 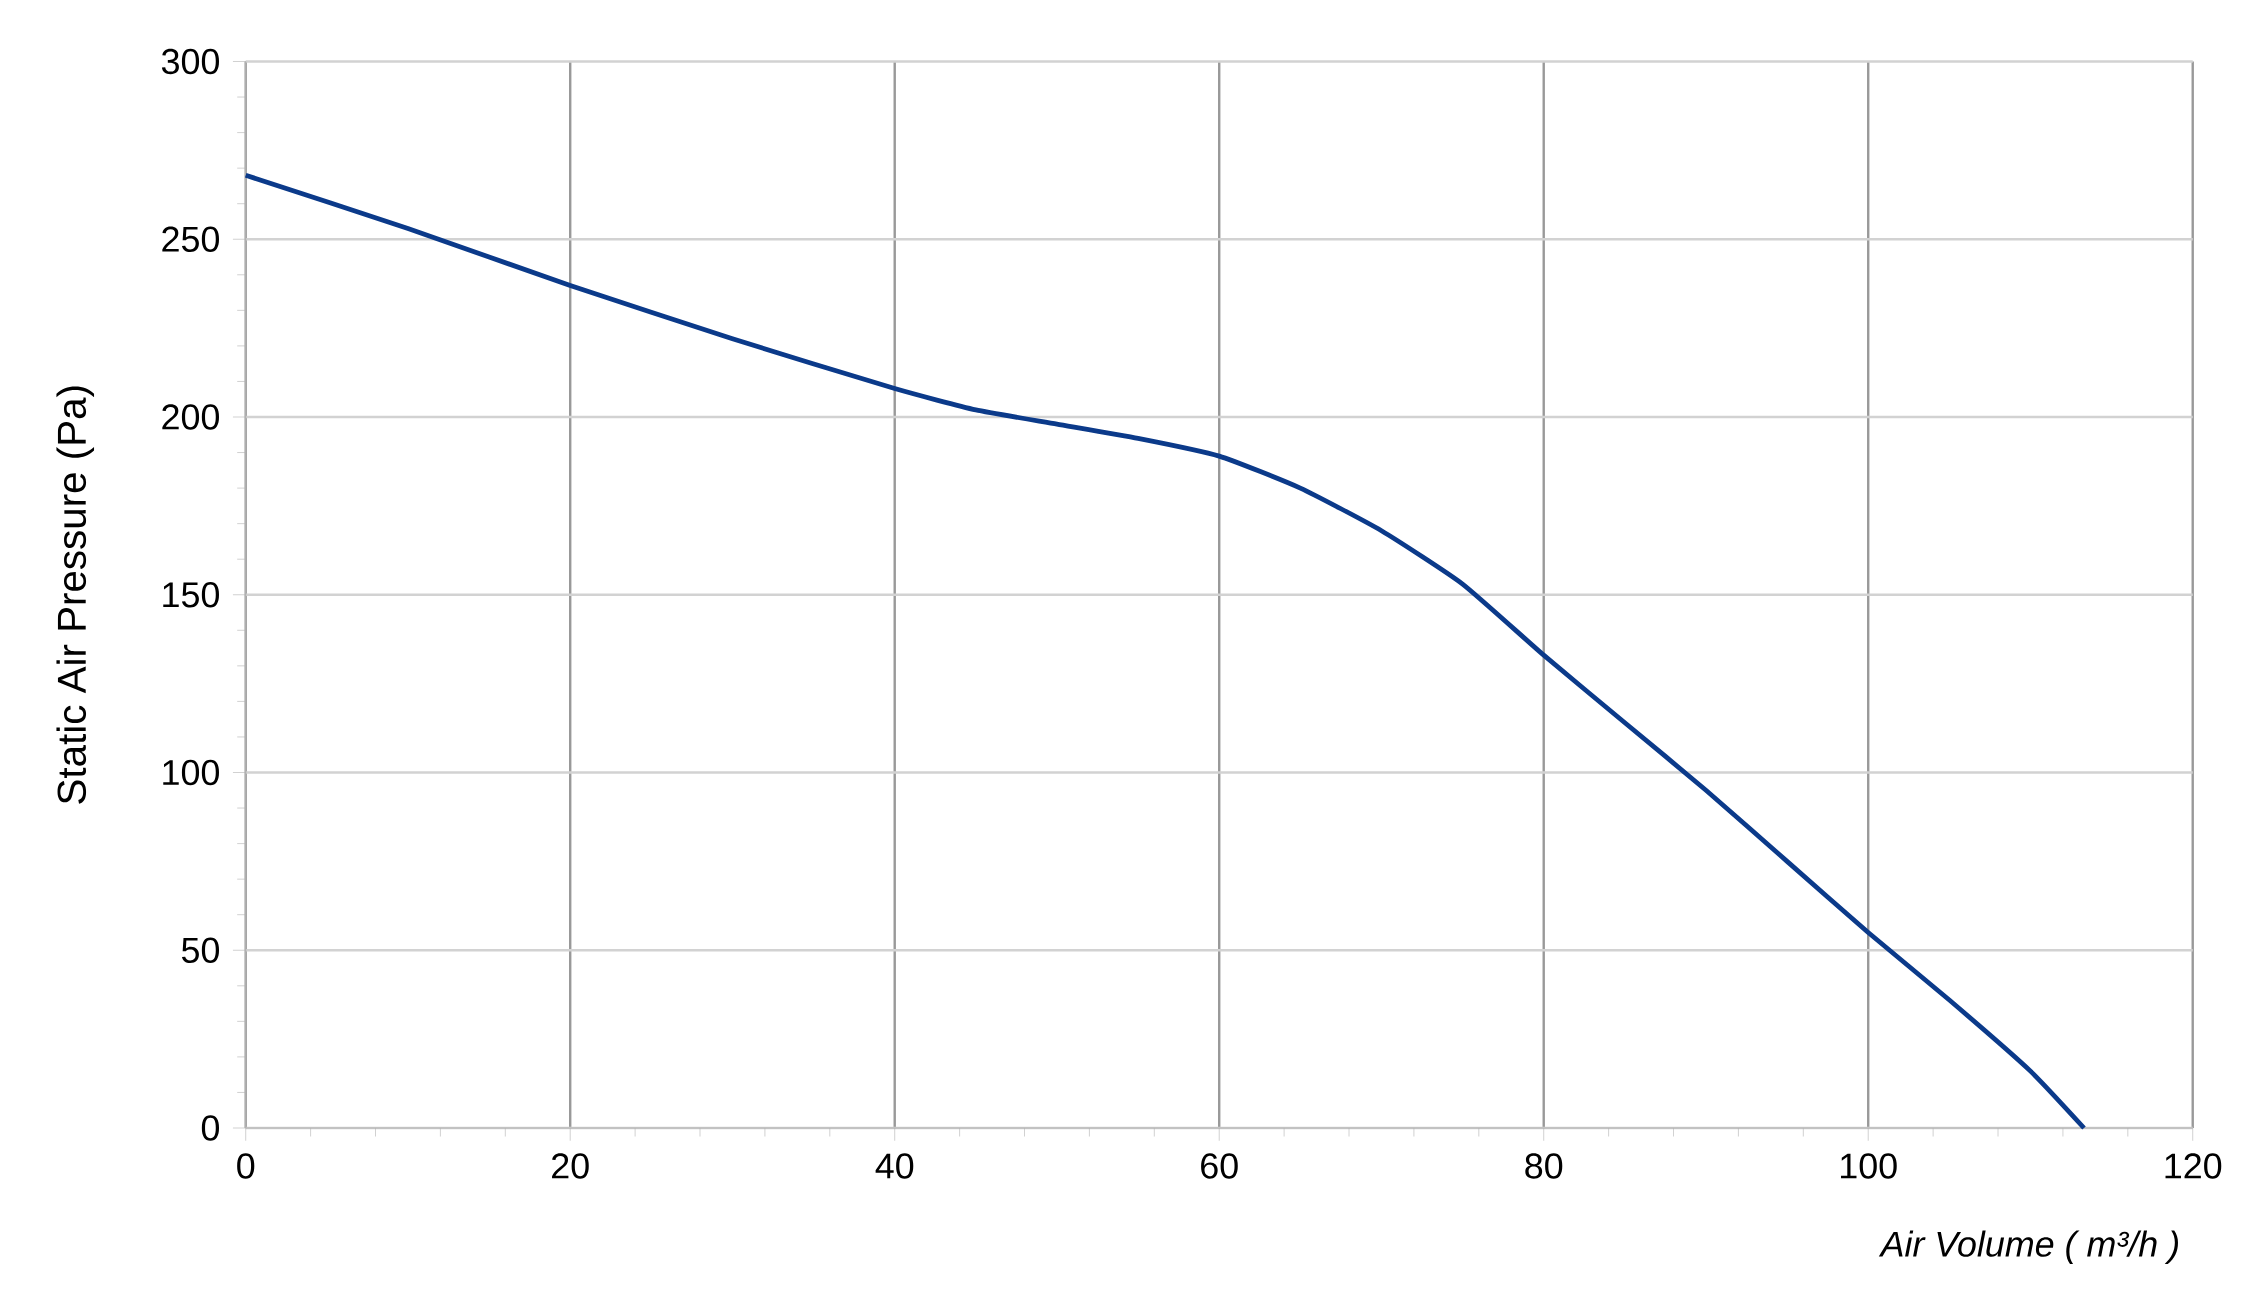 I want to click on x-tick-label: 60, so click(x=1219, y=1166).